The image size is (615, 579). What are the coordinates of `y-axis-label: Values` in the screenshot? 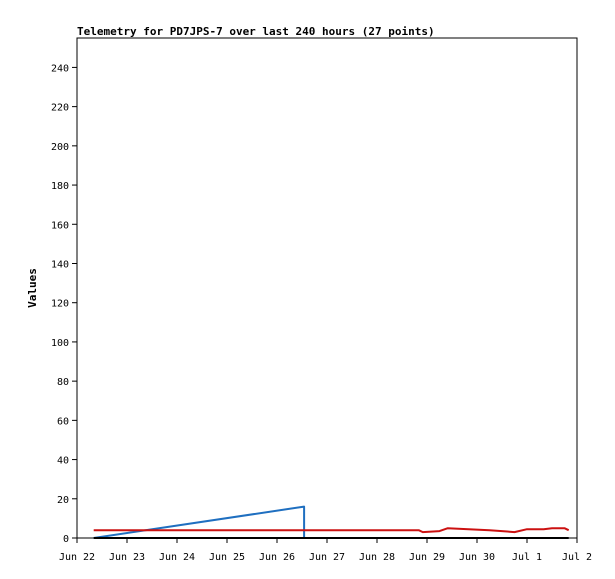 It's located at (32, 288).